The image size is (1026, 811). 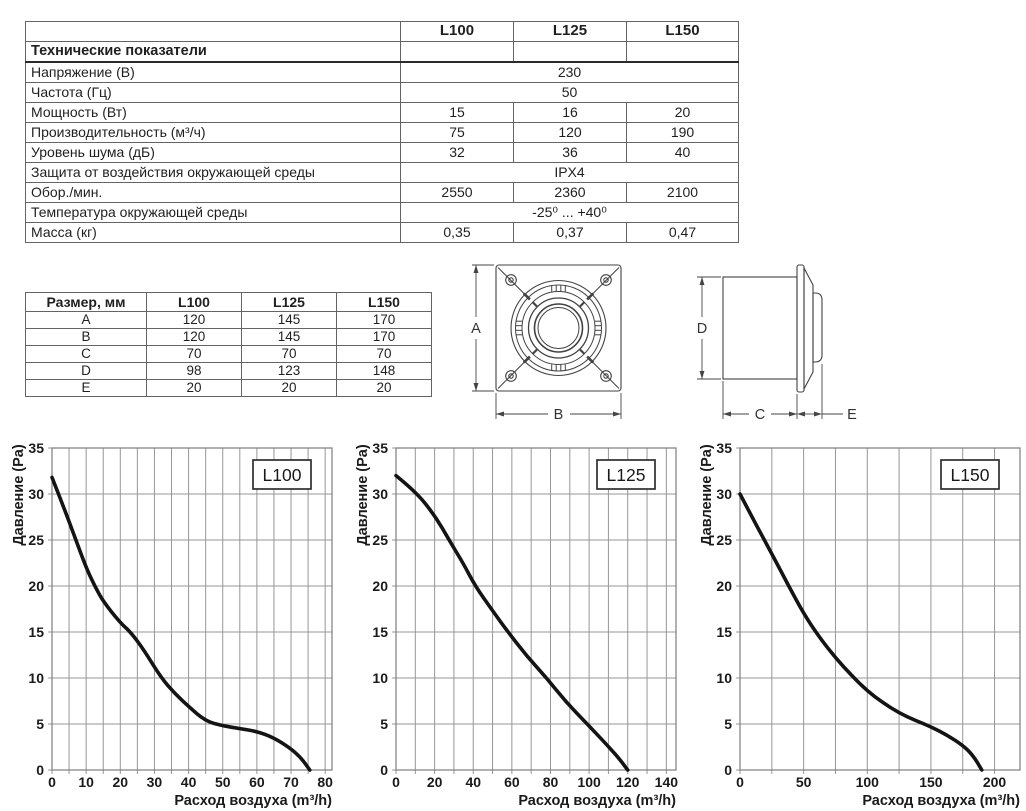 What do you see at coordinates (852, 415) in the screenshot?
I see `dim-e-label: E` at bounding box center [852, 415].